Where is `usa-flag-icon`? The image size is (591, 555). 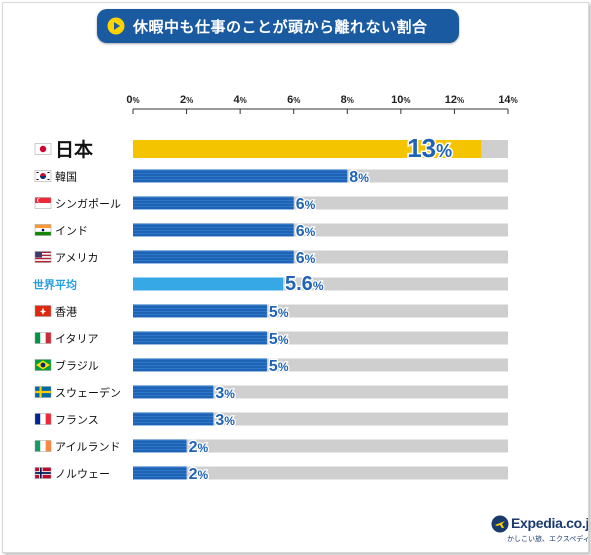
usa-flag-icon is located at coordinates (43, 257).